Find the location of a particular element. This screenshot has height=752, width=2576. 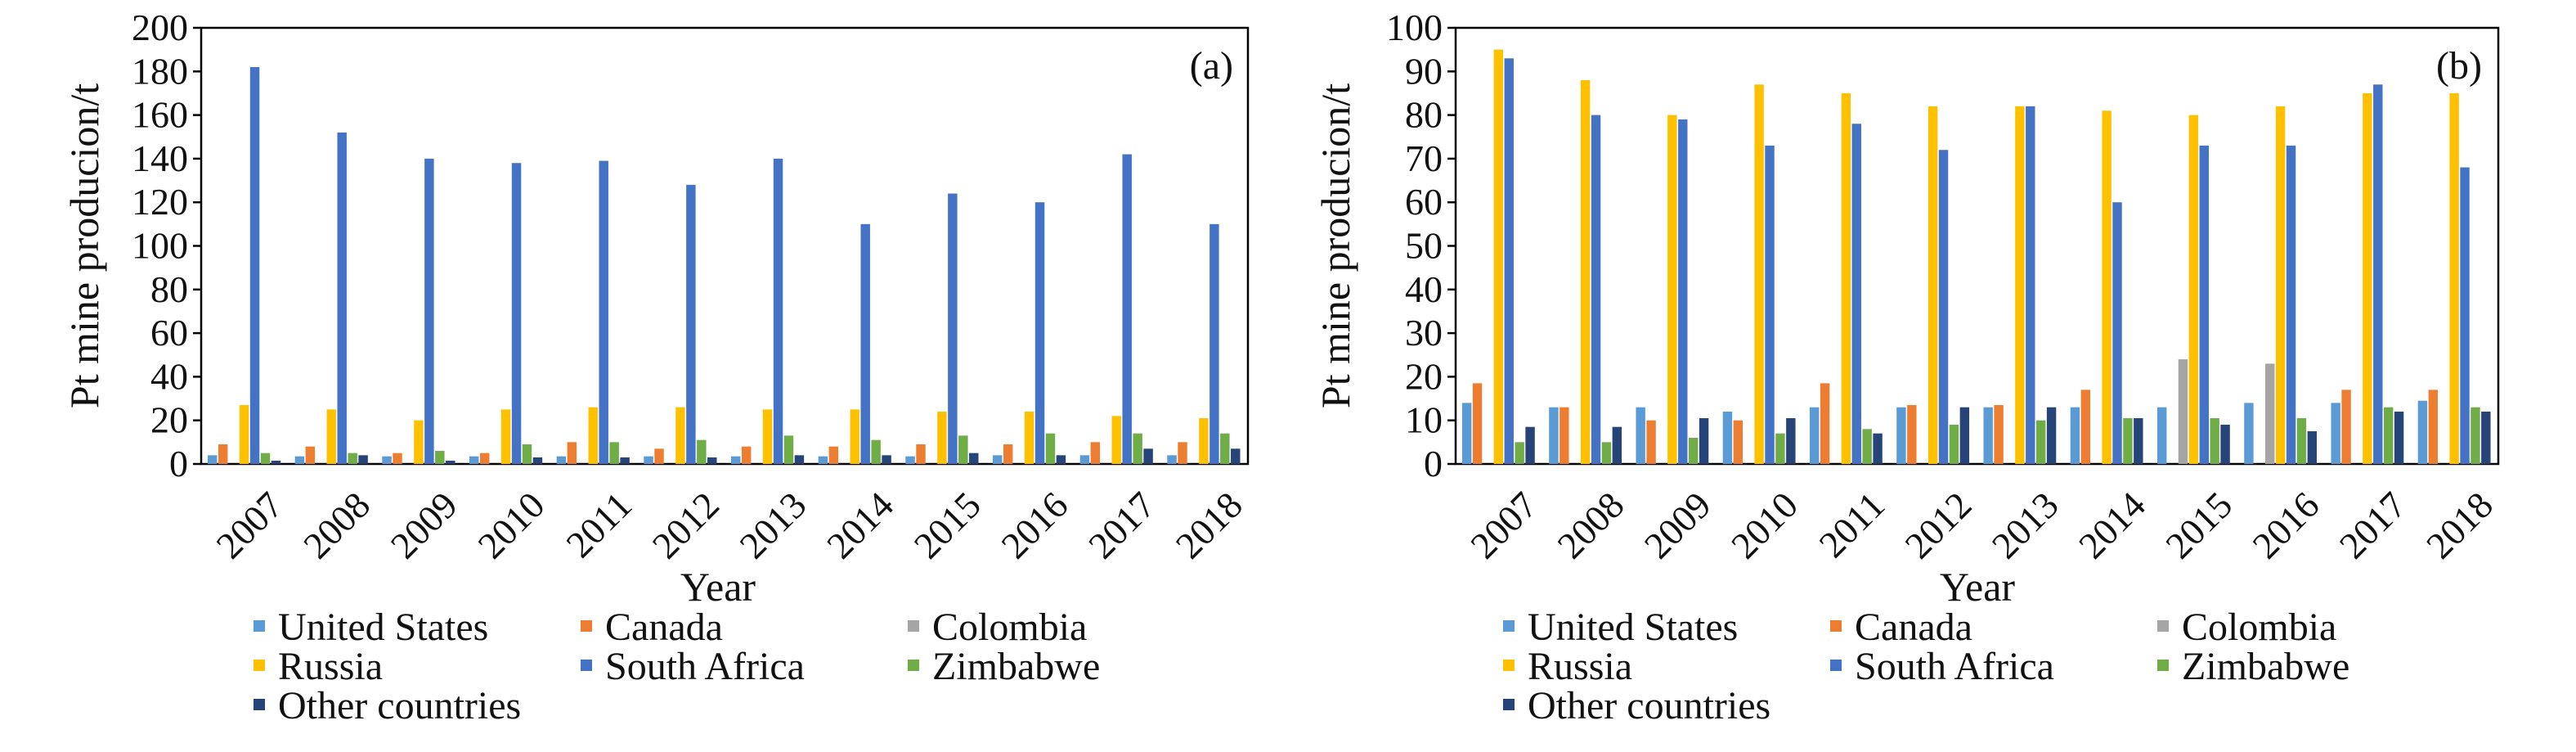

x-tick-label: 2007 is located at coordinates (249, 525).